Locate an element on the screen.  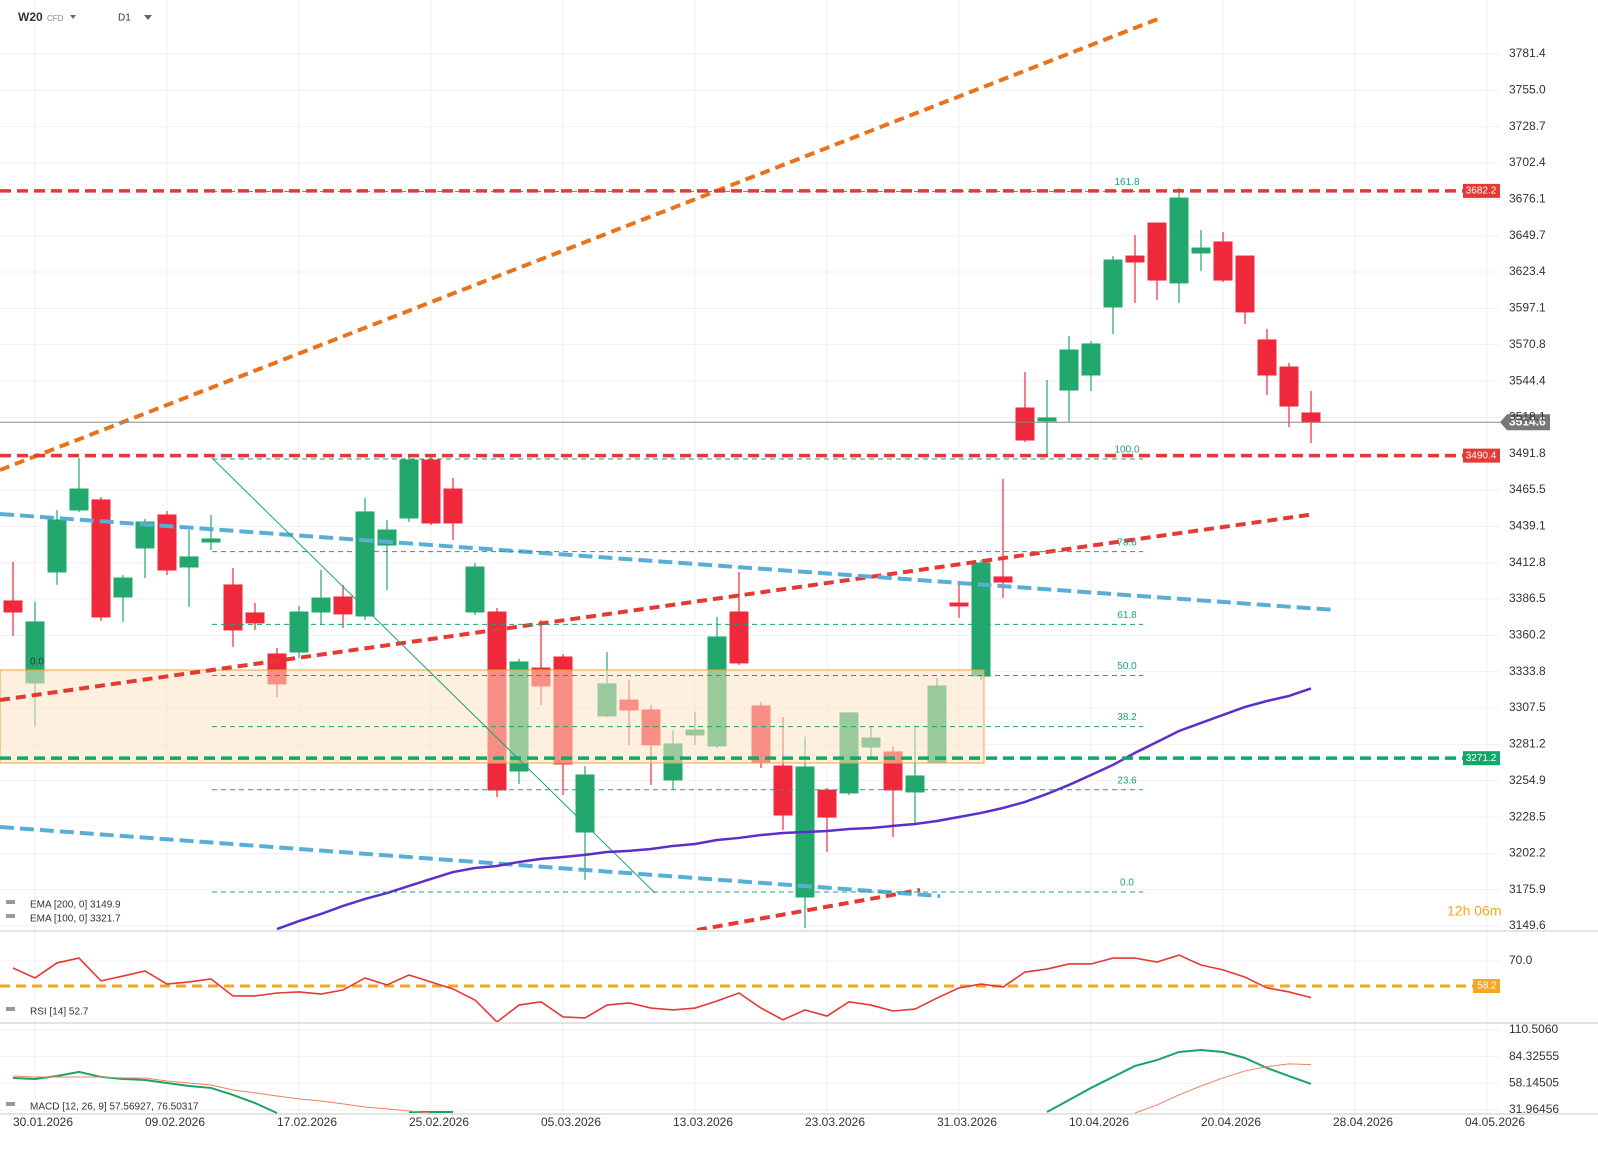
ema-line is located at coordinates (794, 808).